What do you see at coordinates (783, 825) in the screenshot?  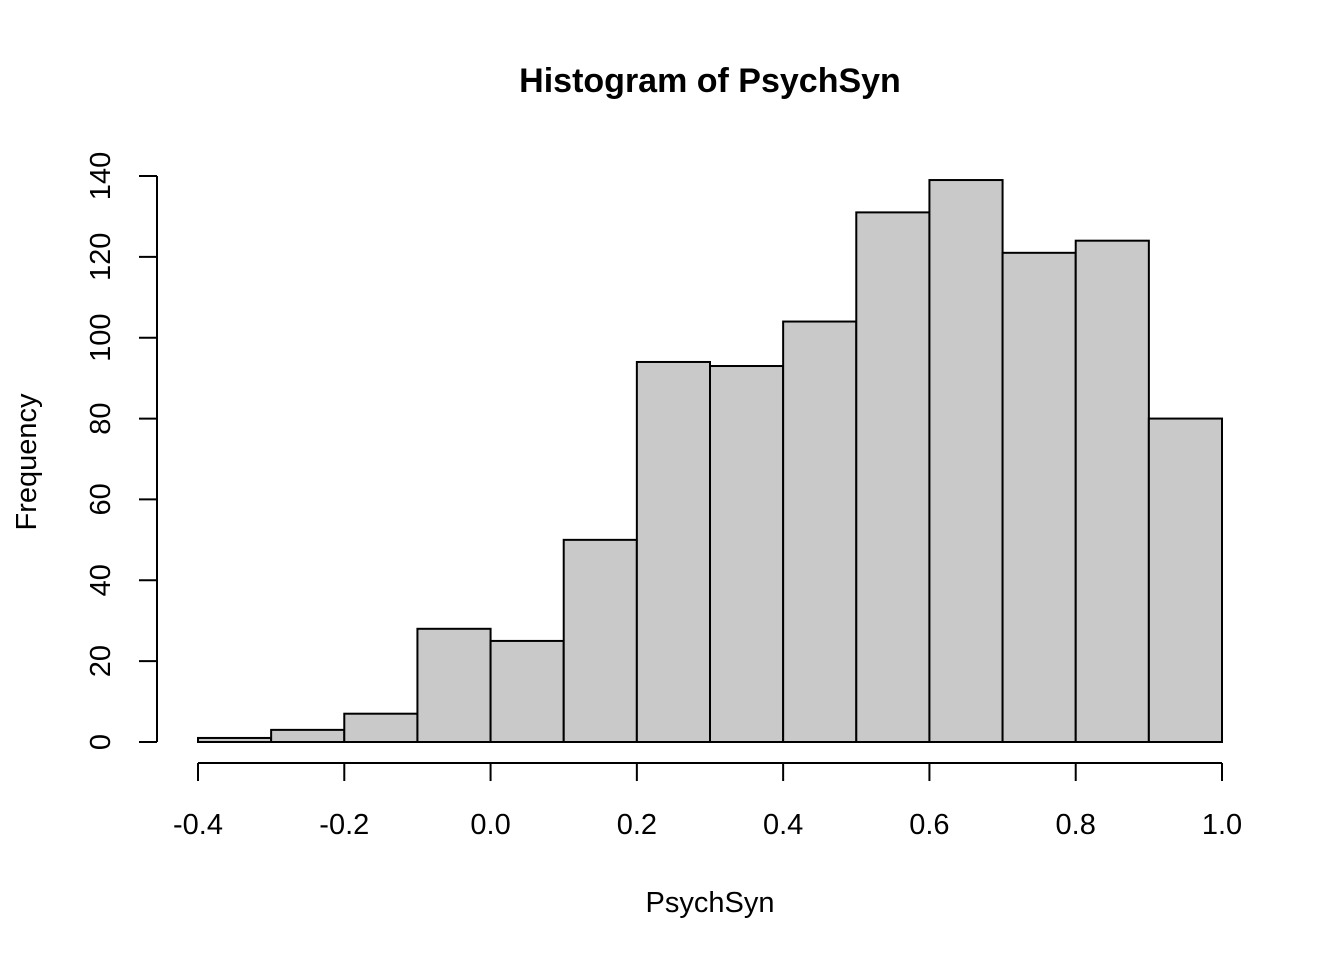 I see `x-tick-label: 0.4` at bounding box center [783, 825].